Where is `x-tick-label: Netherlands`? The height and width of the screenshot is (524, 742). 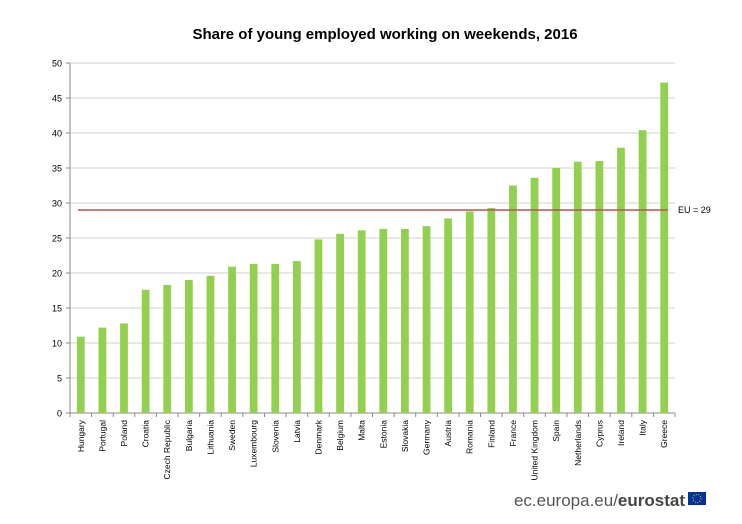 x-tick-label: Netherlands is located at coordinates (578, 443).